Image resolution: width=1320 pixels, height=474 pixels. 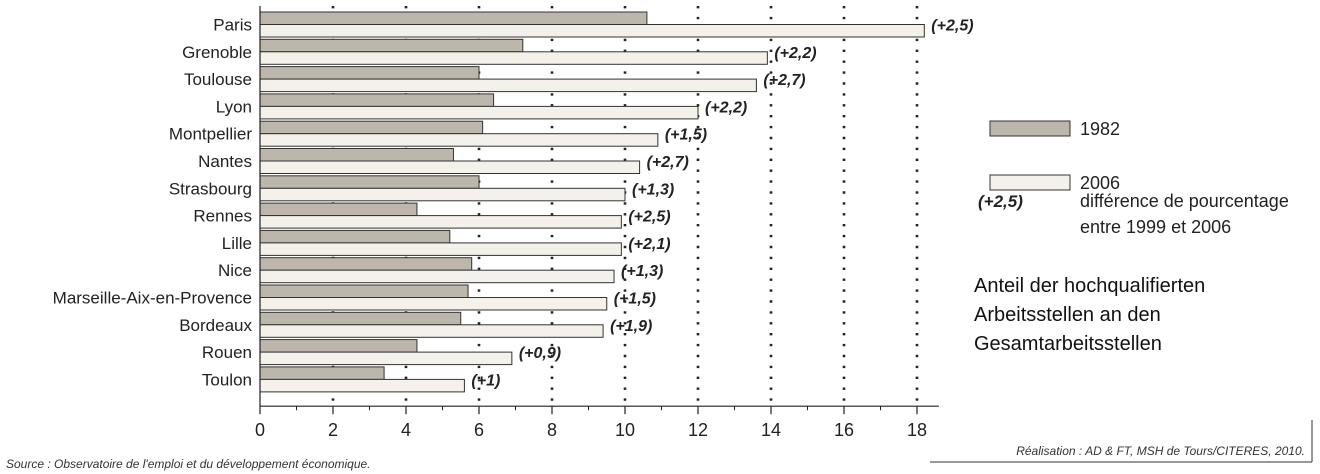 I want to click on legend-diff-line2: entre 1999 et 2006, so click(x=1155, y=227).